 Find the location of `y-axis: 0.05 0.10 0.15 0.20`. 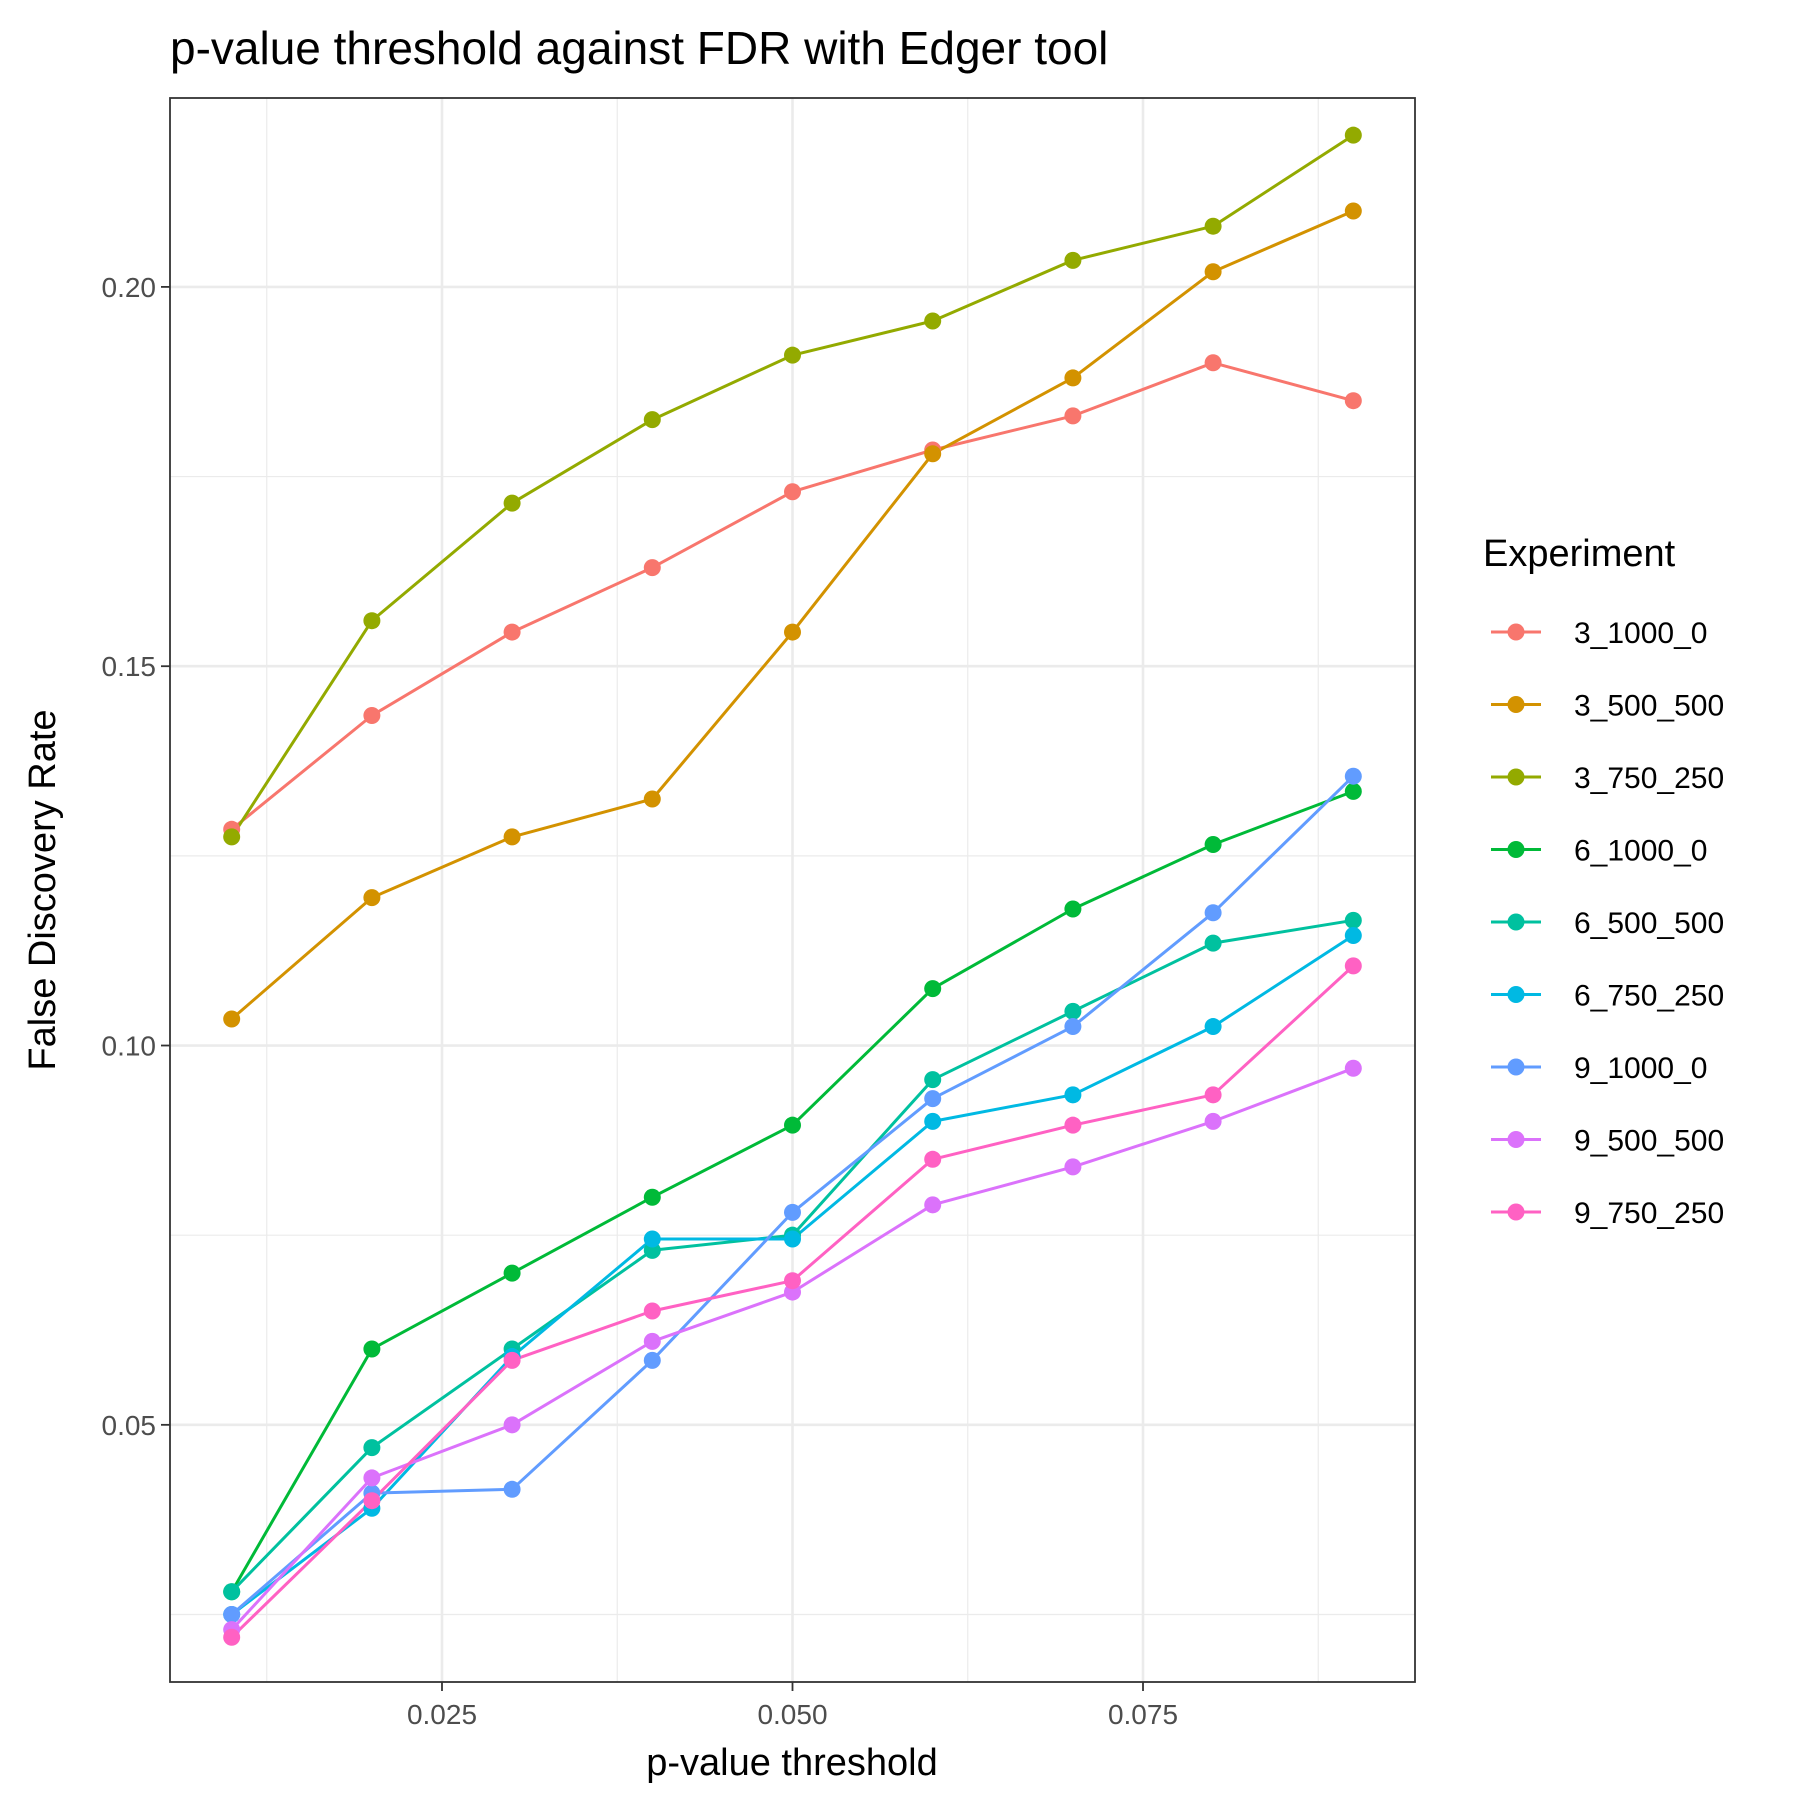

y-axis: 0.05 0.10 0.15 0.20 is located at coordinates (136, 856).